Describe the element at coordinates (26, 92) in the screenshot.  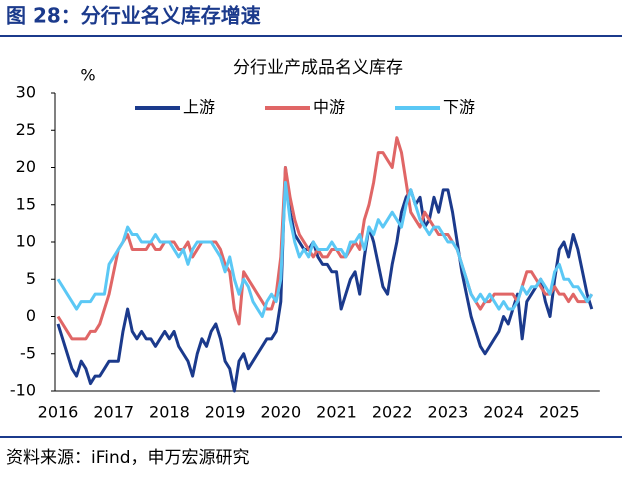
I see `y-tick-label: 30` at that location.